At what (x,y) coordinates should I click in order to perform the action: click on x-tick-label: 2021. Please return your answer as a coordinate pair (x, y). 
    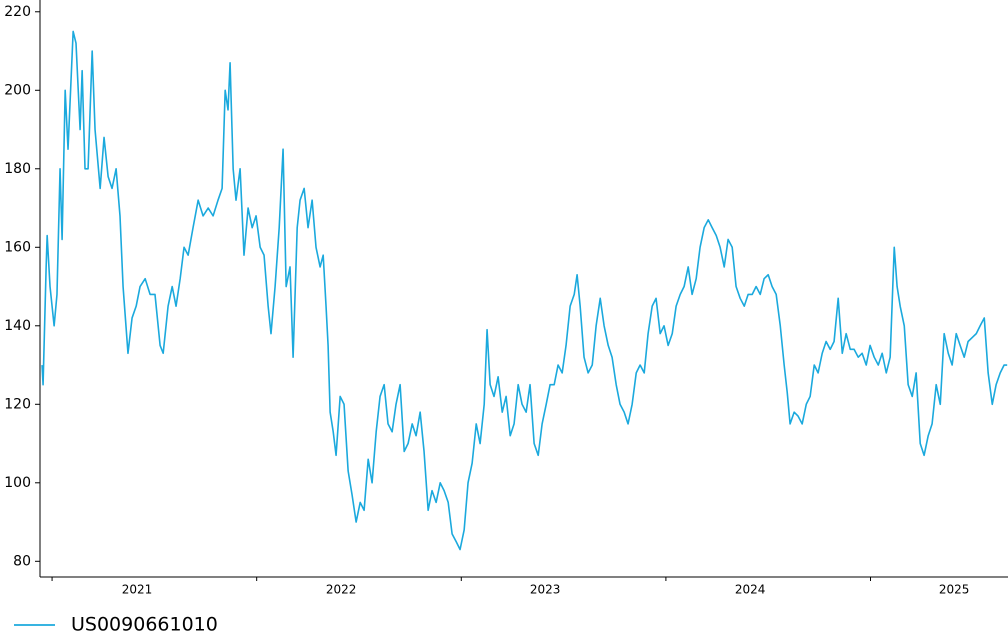
    Looking at the image, I should click on (137, 590).